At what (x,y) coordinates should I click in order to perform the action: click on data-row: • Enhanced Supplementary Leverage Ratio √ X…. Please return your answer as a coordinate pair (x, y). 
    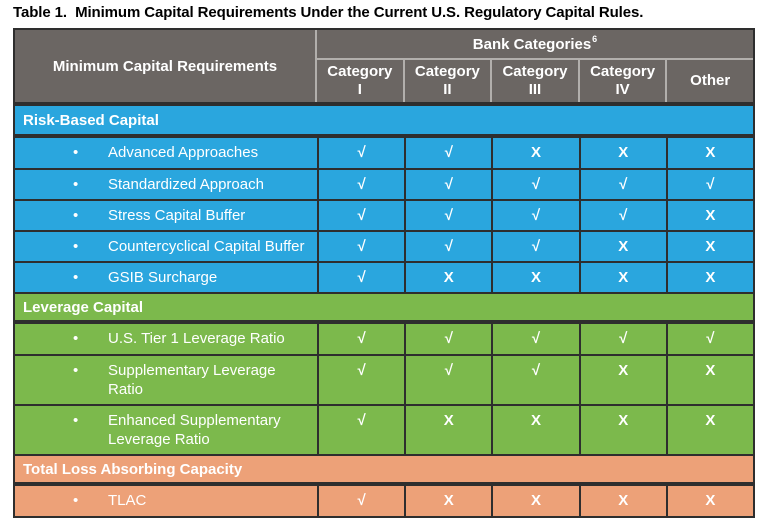
    Looking at the image, I should click on (384, 429).